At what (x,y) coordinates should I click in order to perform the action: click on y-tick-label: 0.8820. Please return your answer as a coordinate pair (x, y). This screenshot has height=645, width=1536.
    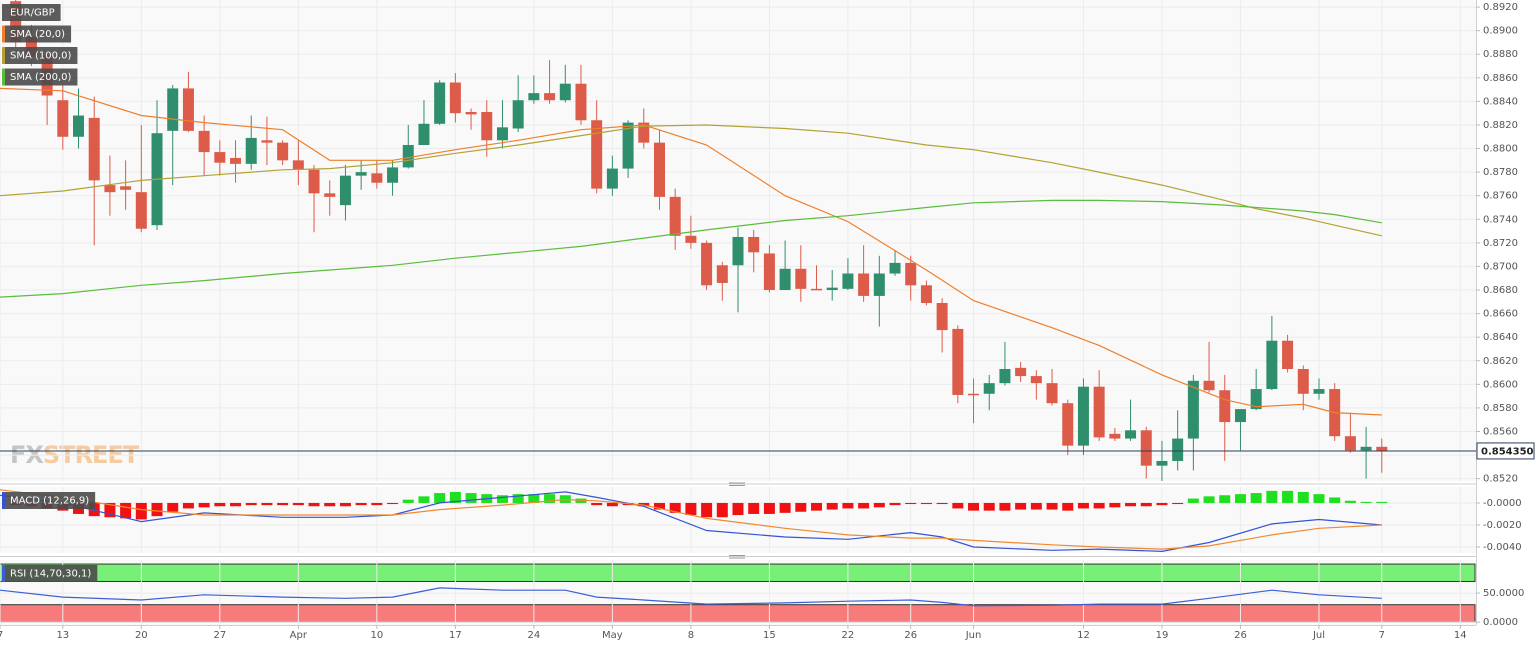
    Looking at the image, I should click on (1500, 125).